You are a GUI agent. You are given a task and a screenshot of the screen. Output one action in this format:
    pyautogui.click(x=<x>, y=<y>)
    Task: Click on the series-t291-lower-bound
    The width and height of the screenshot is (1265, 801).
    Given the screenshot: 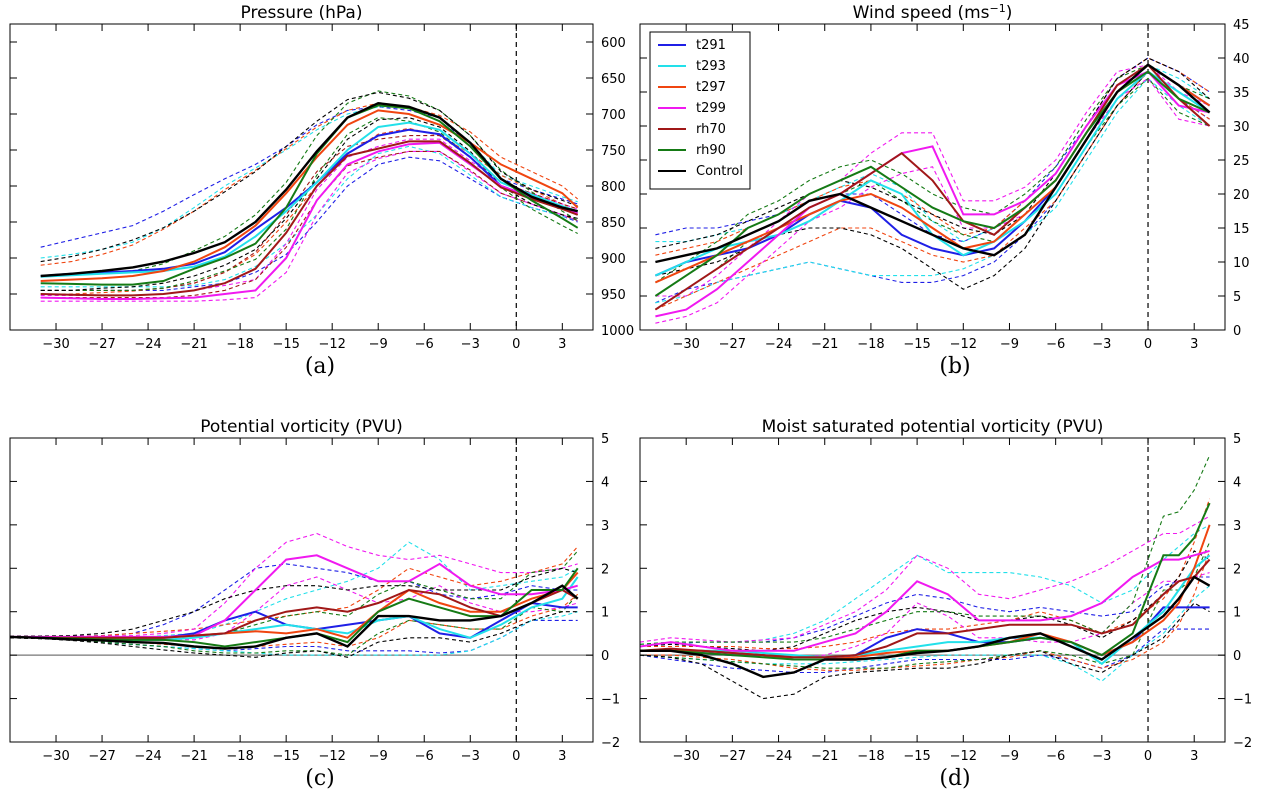 What is the action you would take?
    pyautogui.click(x=309, y=223)
    